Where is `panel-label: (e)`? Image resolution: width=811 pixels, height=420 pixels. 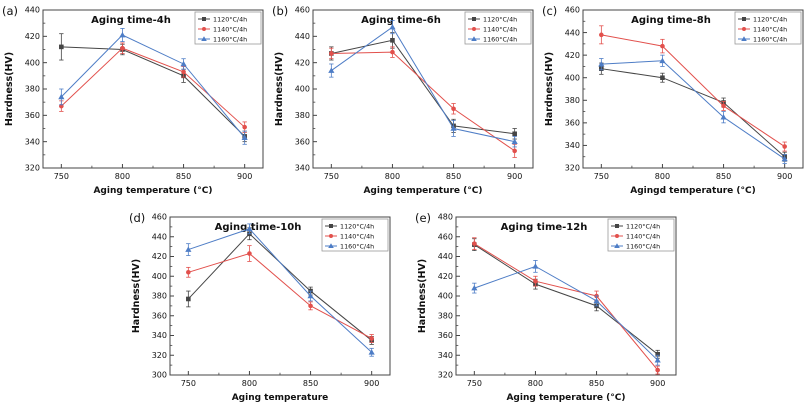
panel-label: (e) is located at coordinates (423, 218).